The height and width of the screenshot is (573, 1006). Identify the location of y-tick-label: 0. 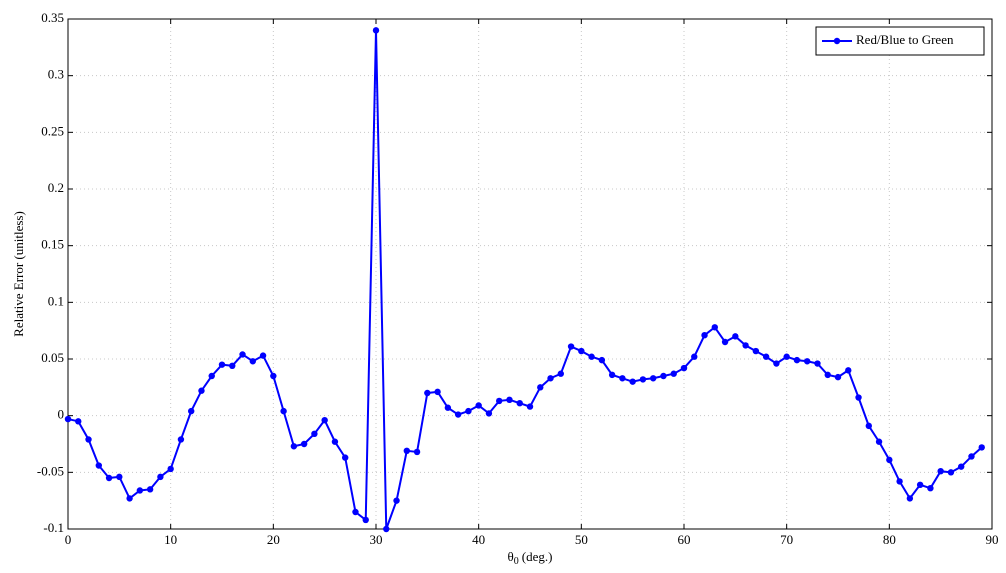
(61, 414).